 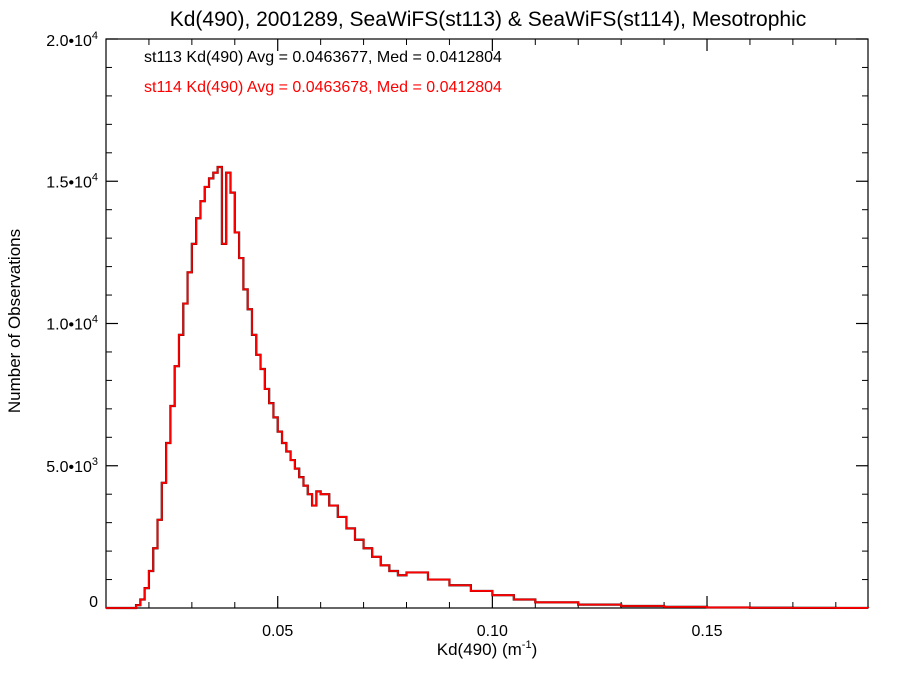 I want to click on y-axis-label: Number of Observations, so click(x=14, y=321).